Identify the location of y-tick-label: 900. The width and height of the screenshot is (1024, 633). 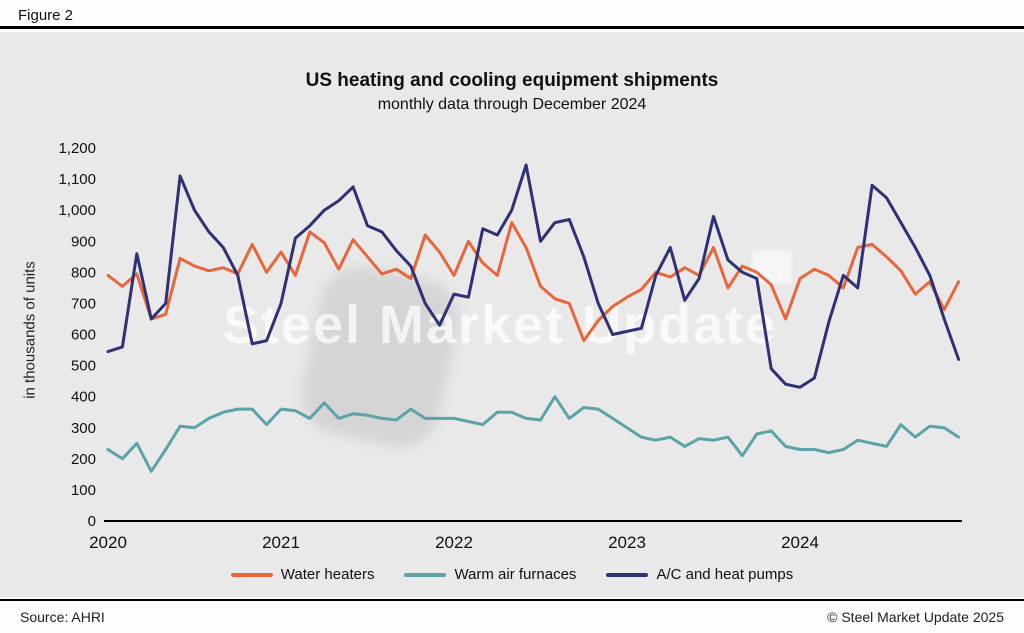
(83, 241).